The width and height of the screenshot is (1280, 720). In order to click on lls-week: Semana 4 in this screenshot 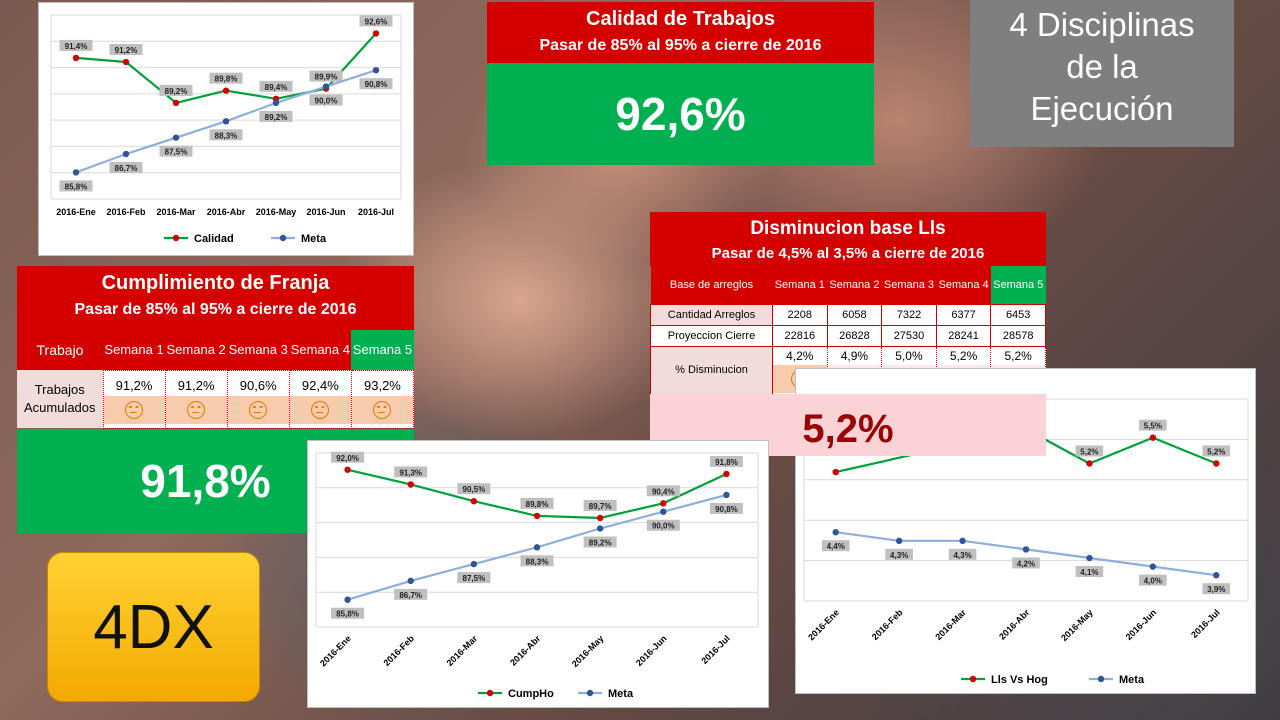, I will do `click(963, 284)`.